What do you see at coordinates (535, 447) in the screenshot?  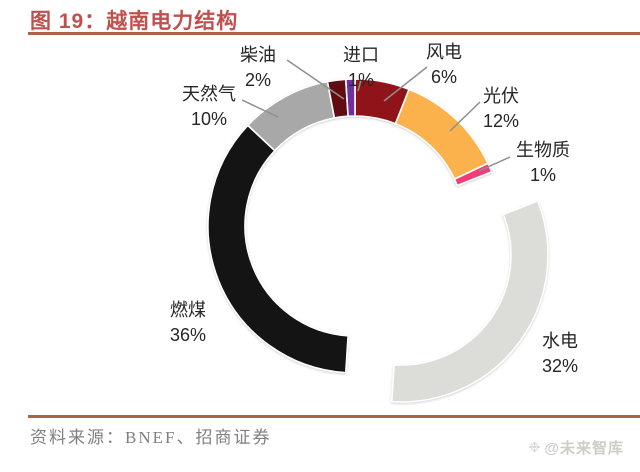 I see `watermark-logo-icon: ❉` at bounding box center [535, 447].